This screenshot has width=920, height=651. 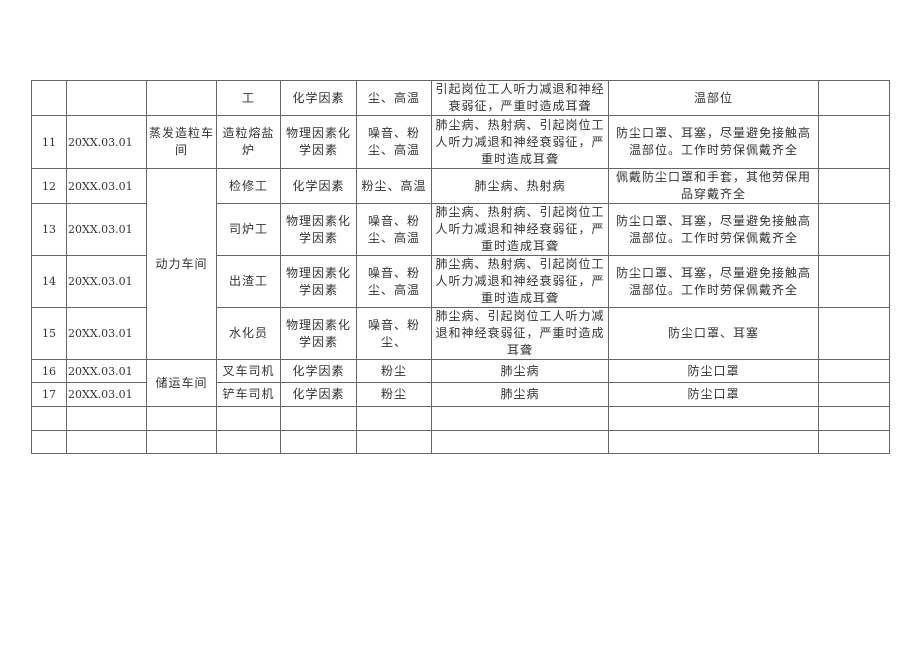 What do you see at coordinates (394, 98) in the screenshot?
I see `cell-hazard: 尘、高温` at bounding box center [394, 98].